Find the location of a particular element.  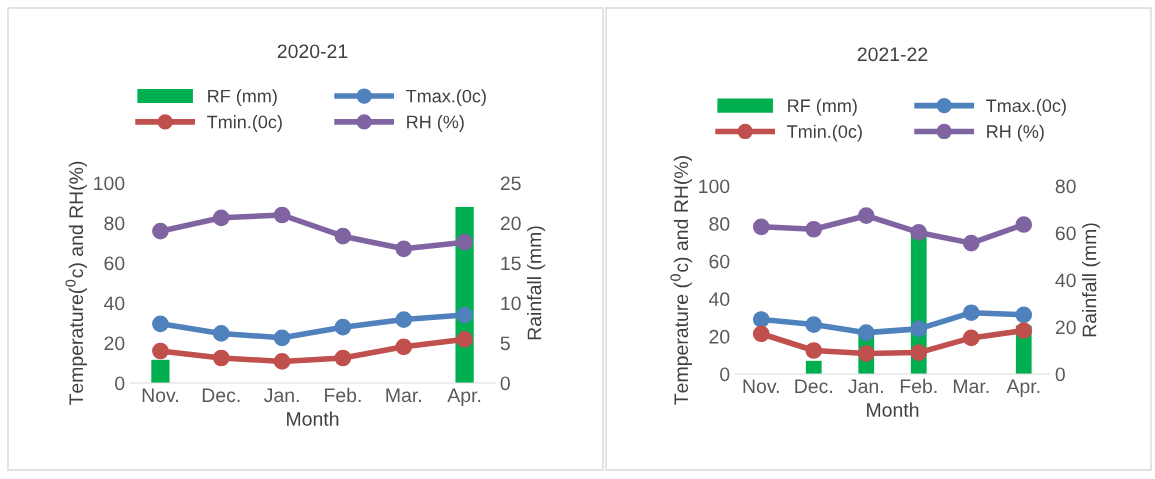

y2-tick-label: 5 is located at coordinates (505, 343).